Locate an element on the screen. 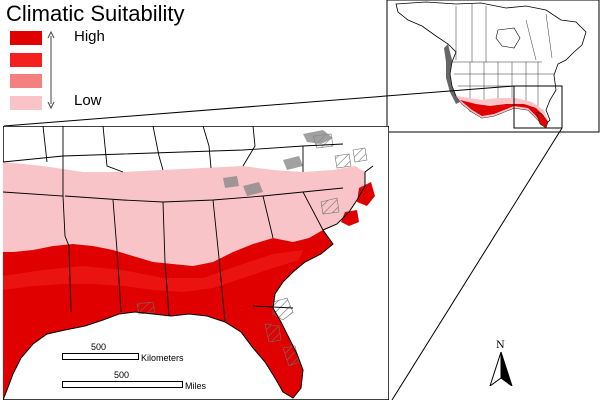 This screenshot has width=600, height=400. scale-bar-kilometers is located at coordinates (100, 356).